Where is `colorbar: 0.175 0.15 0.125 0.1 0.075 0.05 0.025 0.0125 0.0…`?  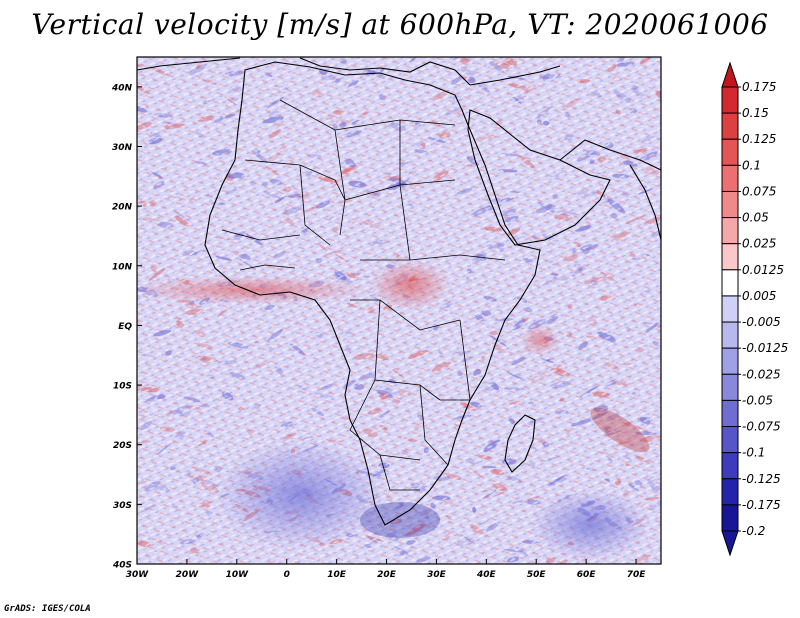 colorbar: 0.175 0.15 0.125 0.1 0.075 0.05 0.025 0.0125 0.0… is located at coordinates (754, 309).